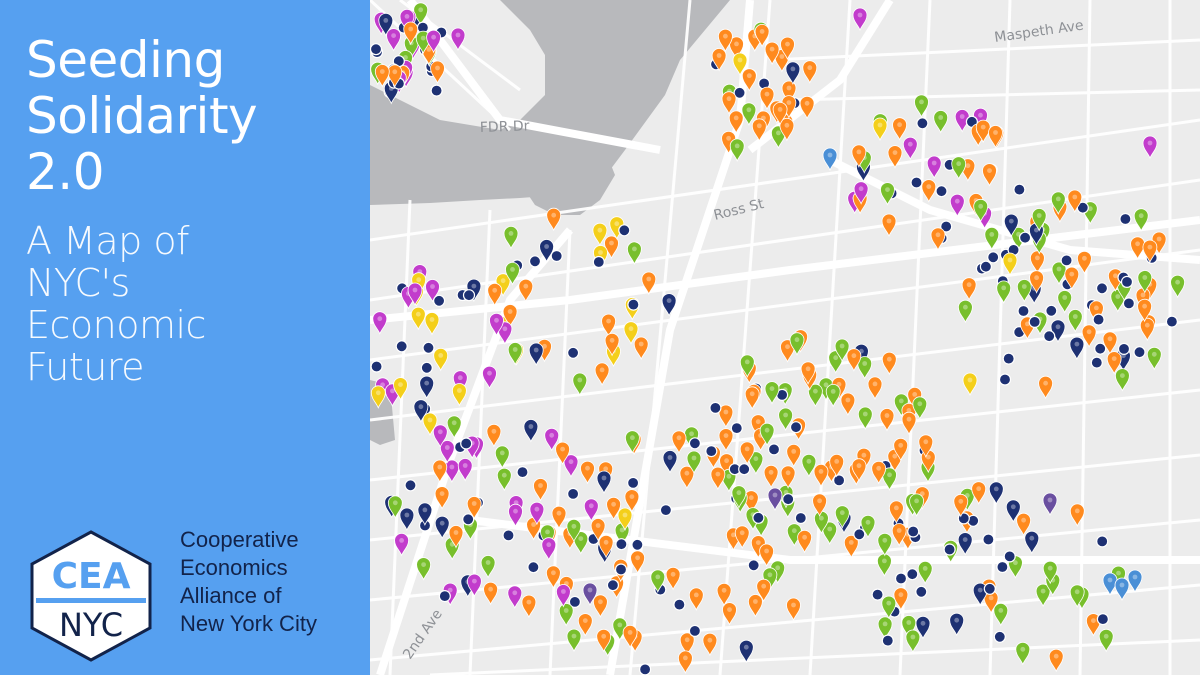  What do you see at coordinates (1122, 589) in the screenshot?
I see `location-pin-lightblue` at bounding box center [1122, 589].